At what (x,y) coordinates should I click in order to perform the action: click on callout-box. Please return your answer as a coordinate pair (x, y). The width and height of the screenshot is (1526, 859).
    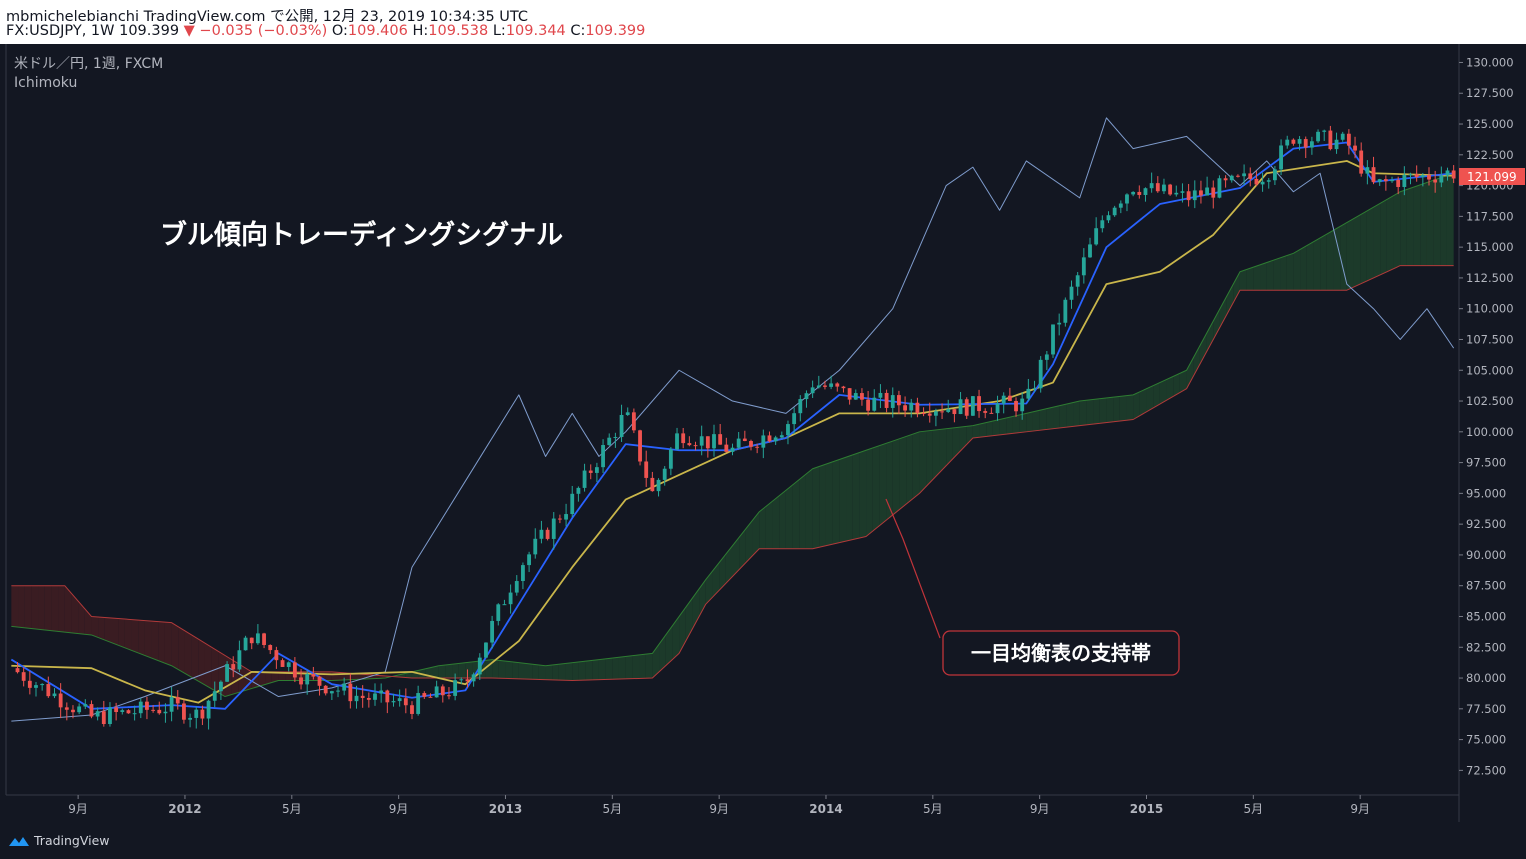
    Looking at the image, I should click on (1061, 653).